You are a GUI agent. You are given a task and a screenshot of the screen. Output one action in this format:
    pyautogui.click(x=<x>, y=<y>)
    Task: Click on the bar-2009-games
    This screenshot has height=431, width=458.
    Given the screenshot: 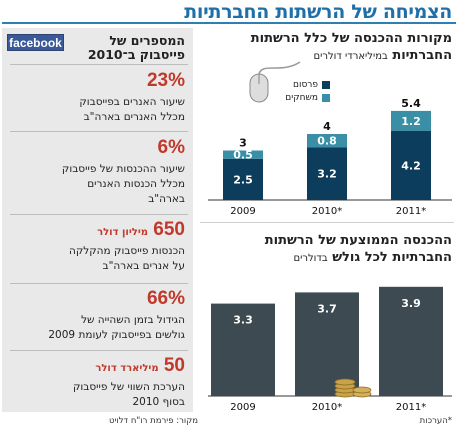 What is the action you would take?
    pyautogui.click(x=243, y=154)
    